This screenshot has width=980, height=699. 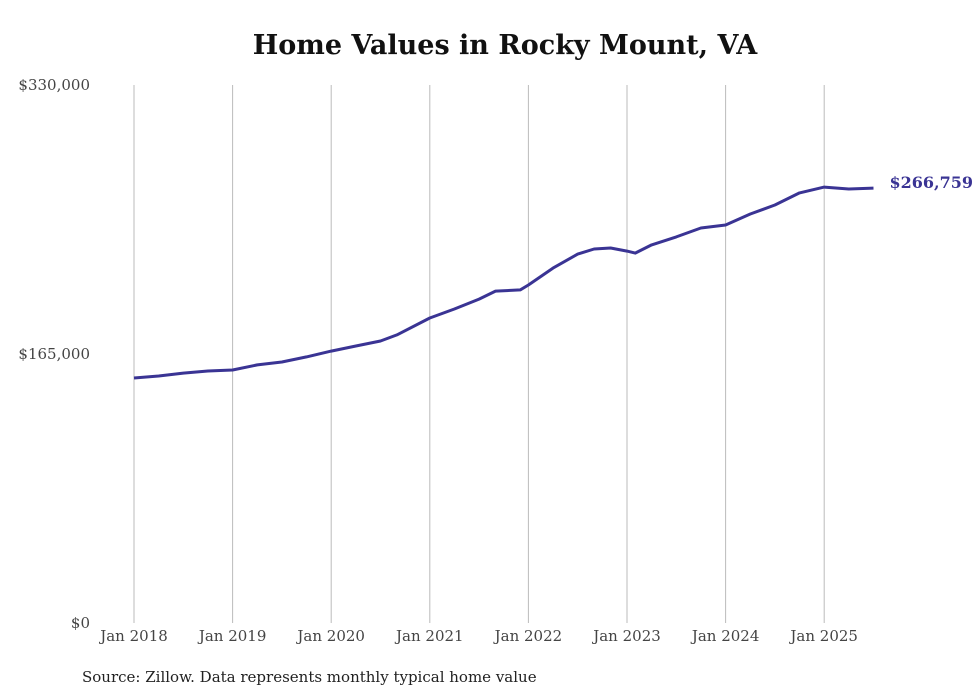 I want to click on chart-title: Home Values in Rocky Mount, VA, so click(x=505, y=45).